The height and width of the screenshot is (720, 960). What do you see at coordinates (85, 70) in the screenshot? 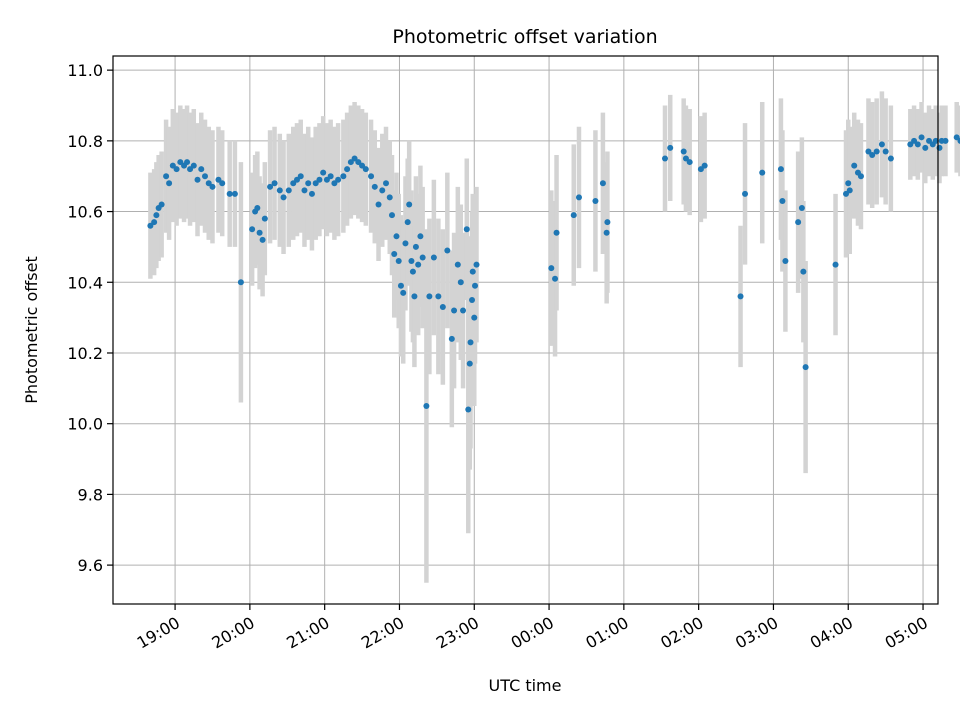
I see `y-tick-label: 11.0` at bounding box center [85, 70].